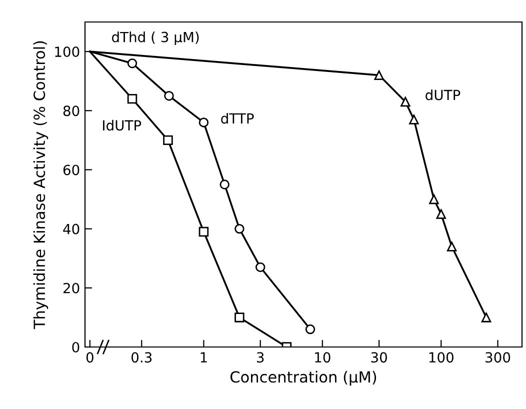  What do you see at coordinates (142, 357) in the screenshot?
I see `x-tick-label: 0.3` at bounding box center [142, 357].